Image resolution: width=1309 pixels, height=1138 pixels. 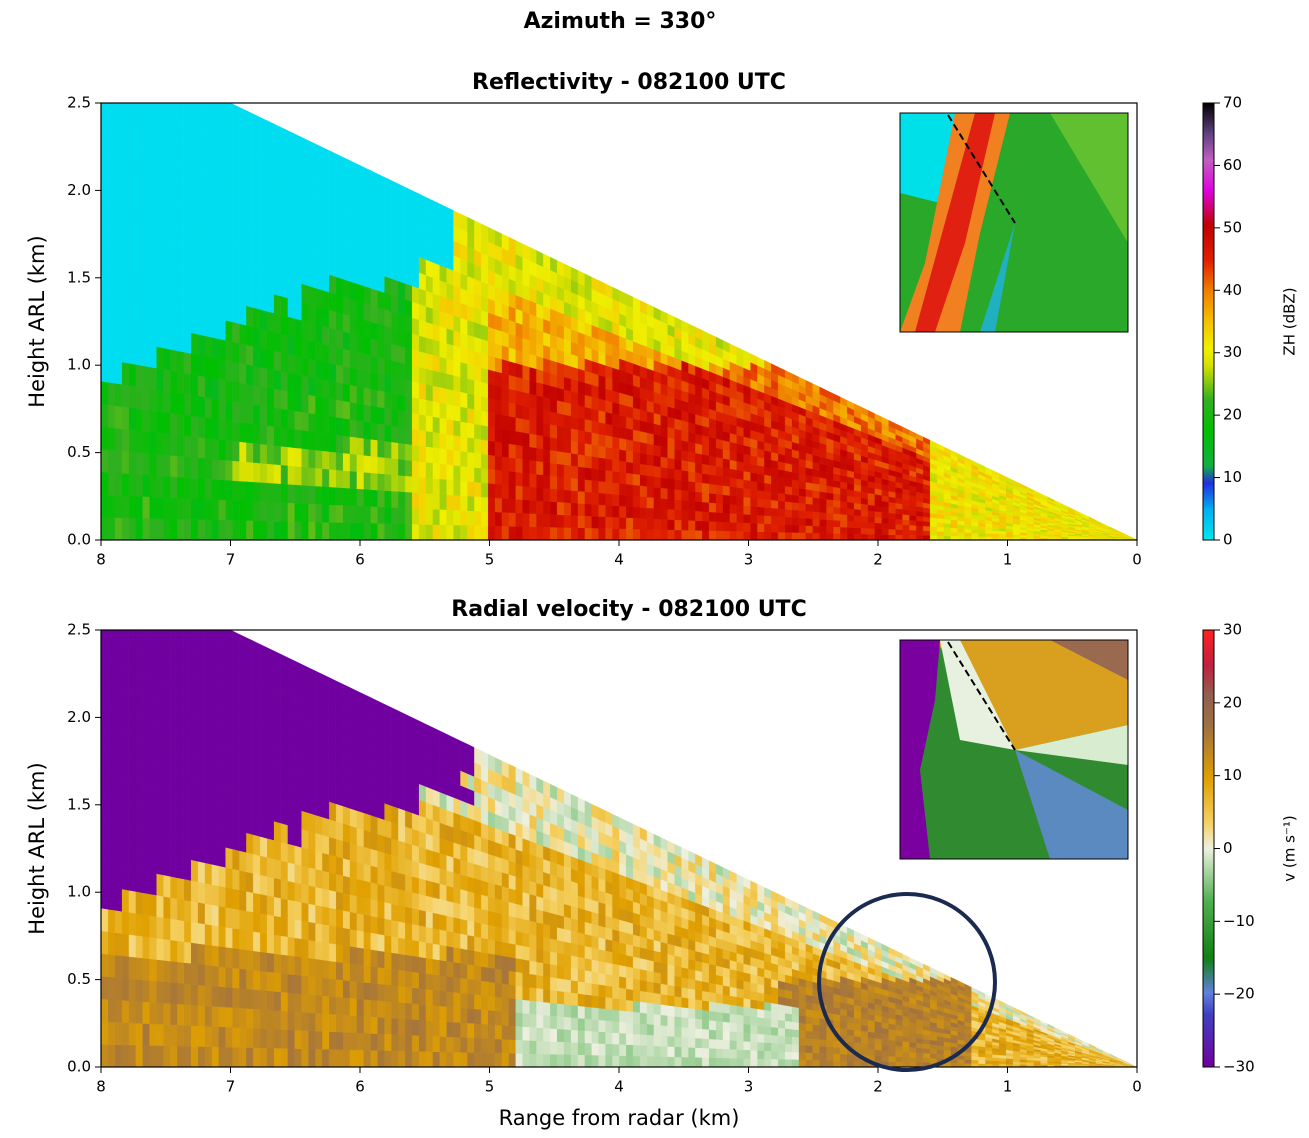 What do you see at coordinates (1232, 290) in the screenshot?
I see `colorbar-tick-label: 40` at bounding box center [1232, 290].